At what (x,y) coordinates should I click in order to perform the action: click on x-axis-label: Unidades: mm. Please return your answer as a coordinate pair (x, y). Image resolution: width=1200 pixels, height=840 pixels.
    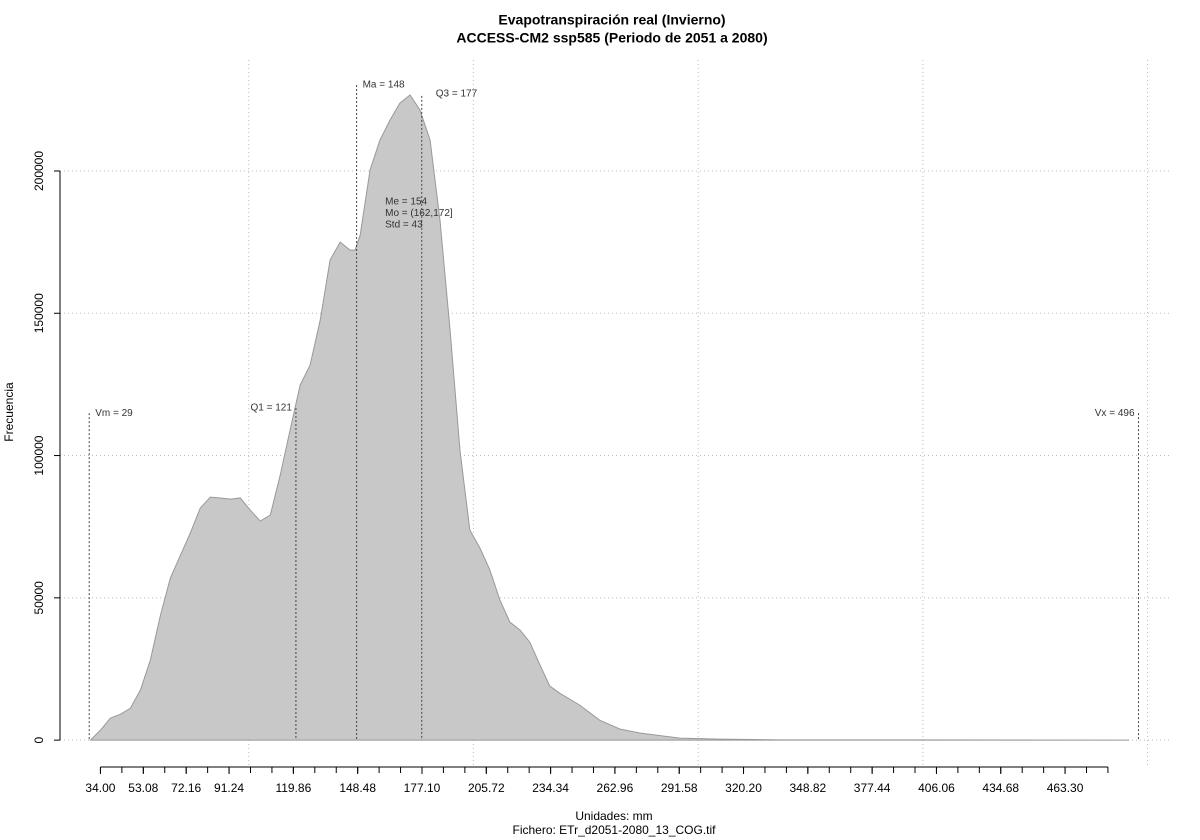
    Looking at the image, I should click on (613, 816).